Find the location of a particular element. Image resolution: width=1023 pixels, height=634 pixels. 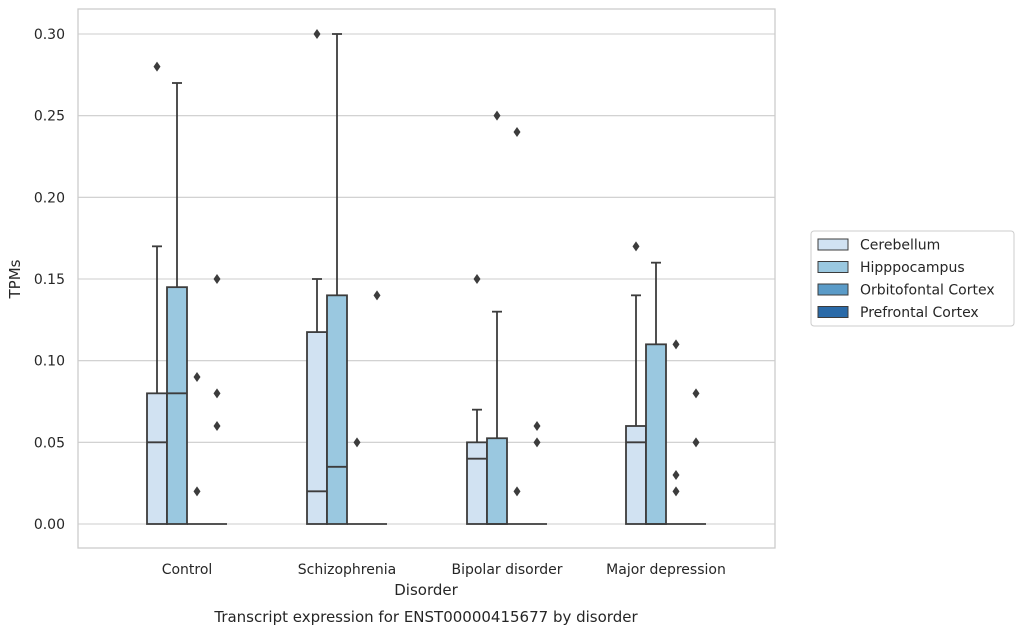

y-tick-label: 0.00 is located at coordinates (49, 525).